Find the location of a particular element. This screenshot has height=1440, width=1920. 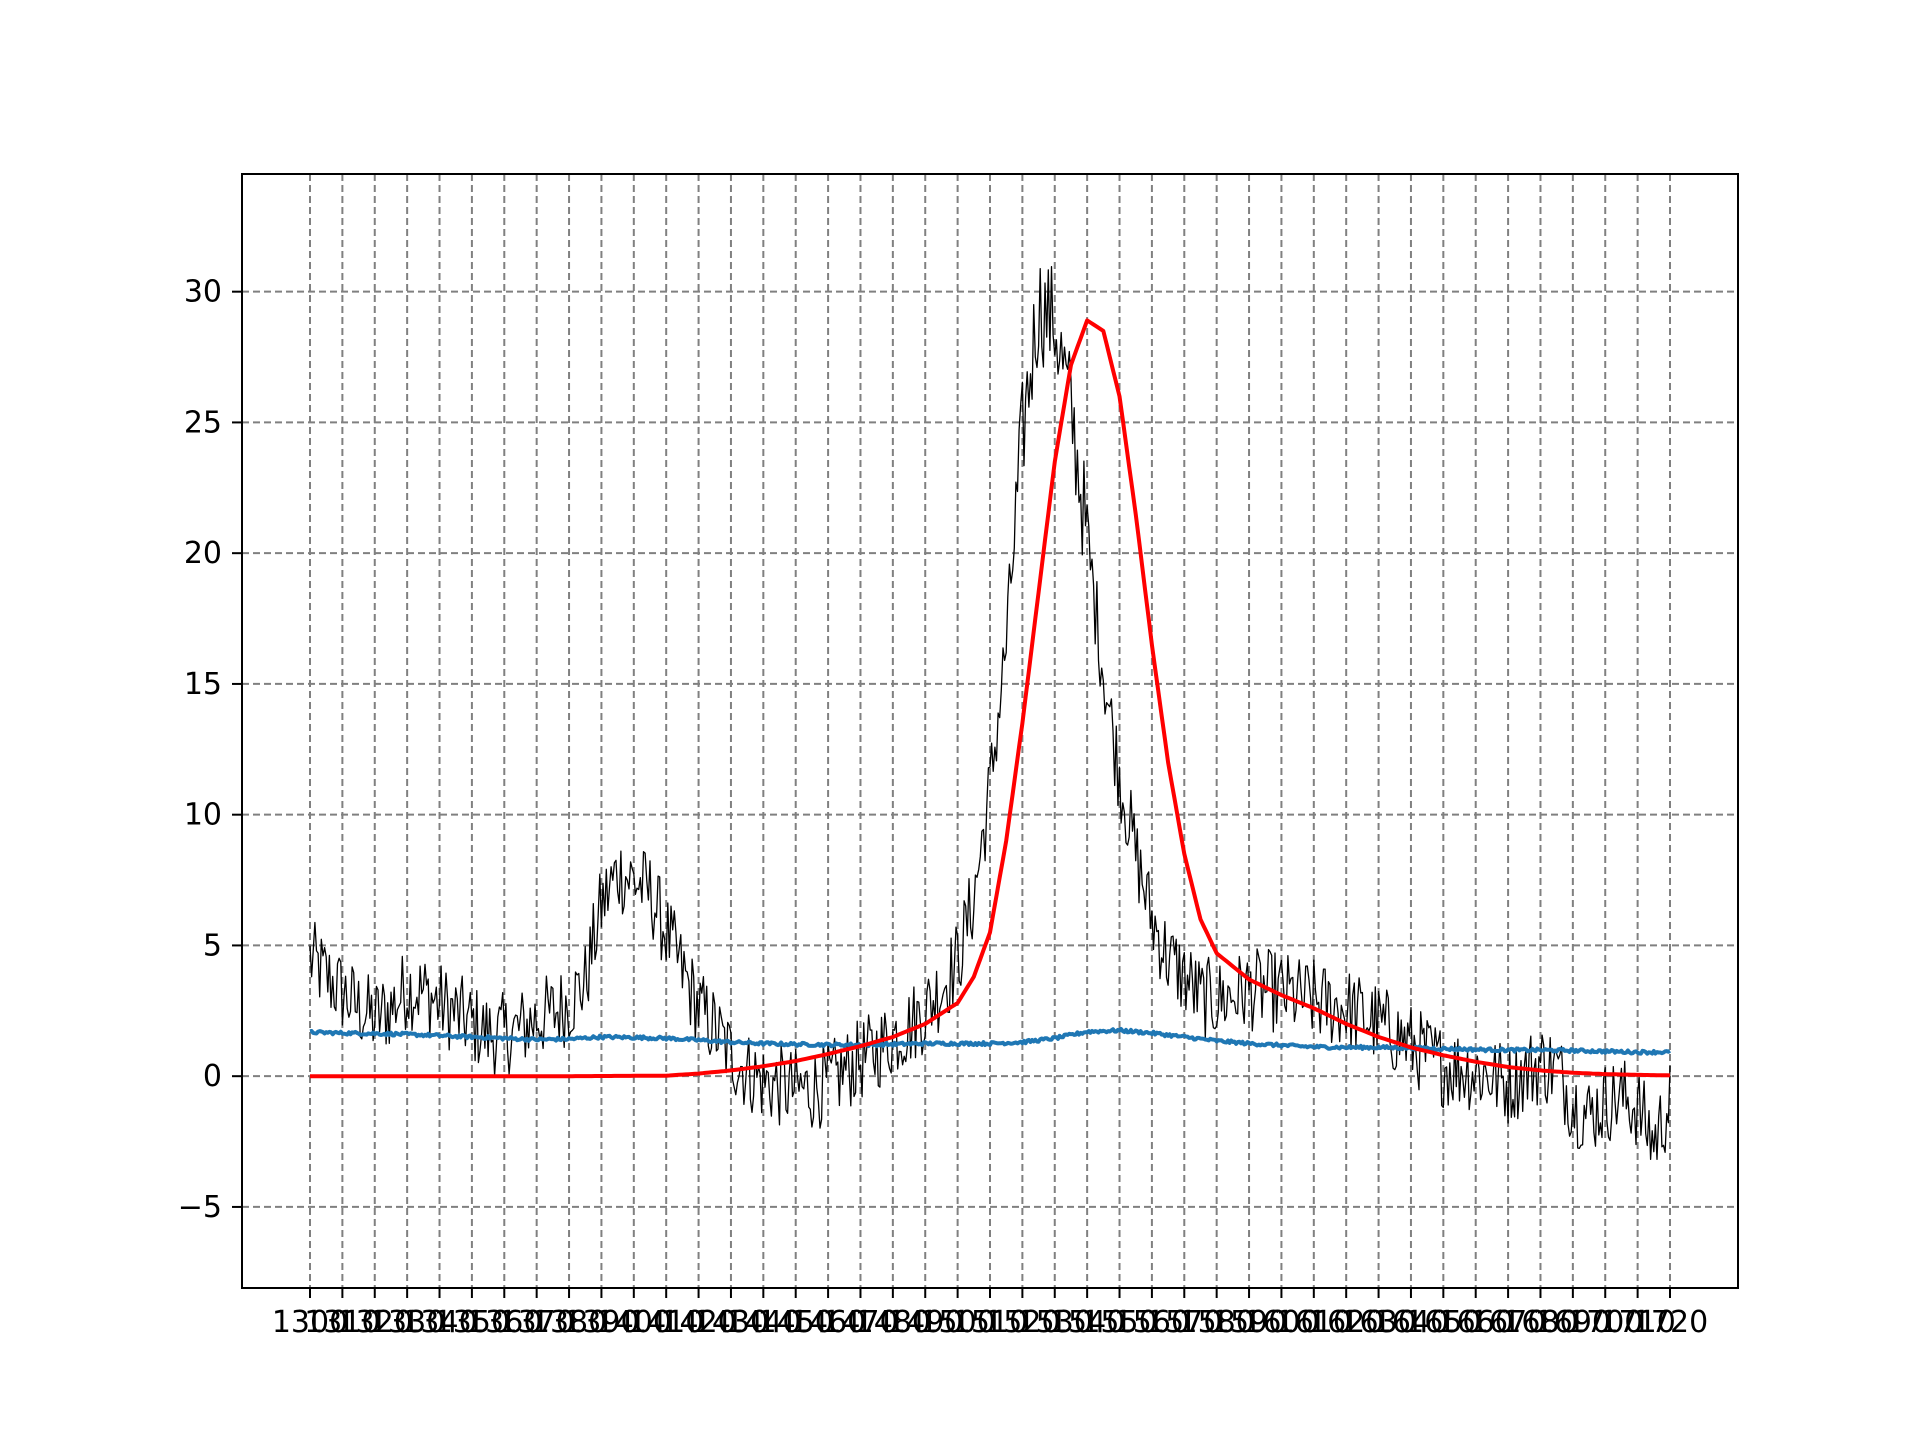

x-tick-label: 1410 is located at coordinates (666, 1322).